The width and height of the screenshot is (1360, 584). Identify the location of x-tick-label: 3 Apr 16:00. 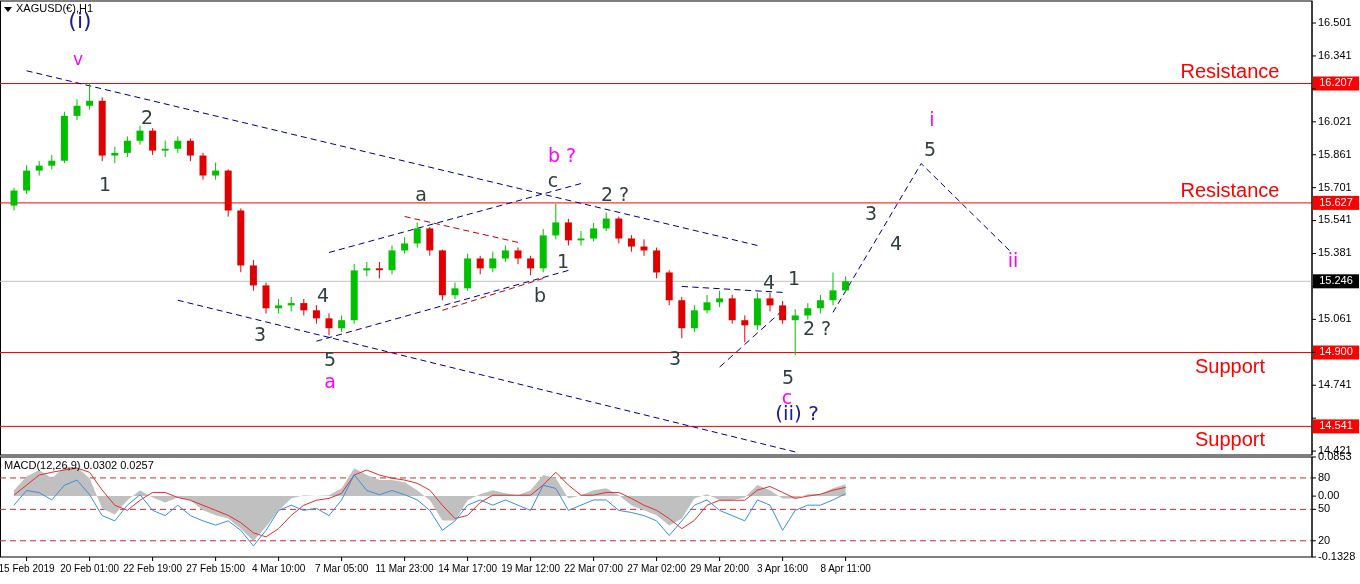
(783, 568).